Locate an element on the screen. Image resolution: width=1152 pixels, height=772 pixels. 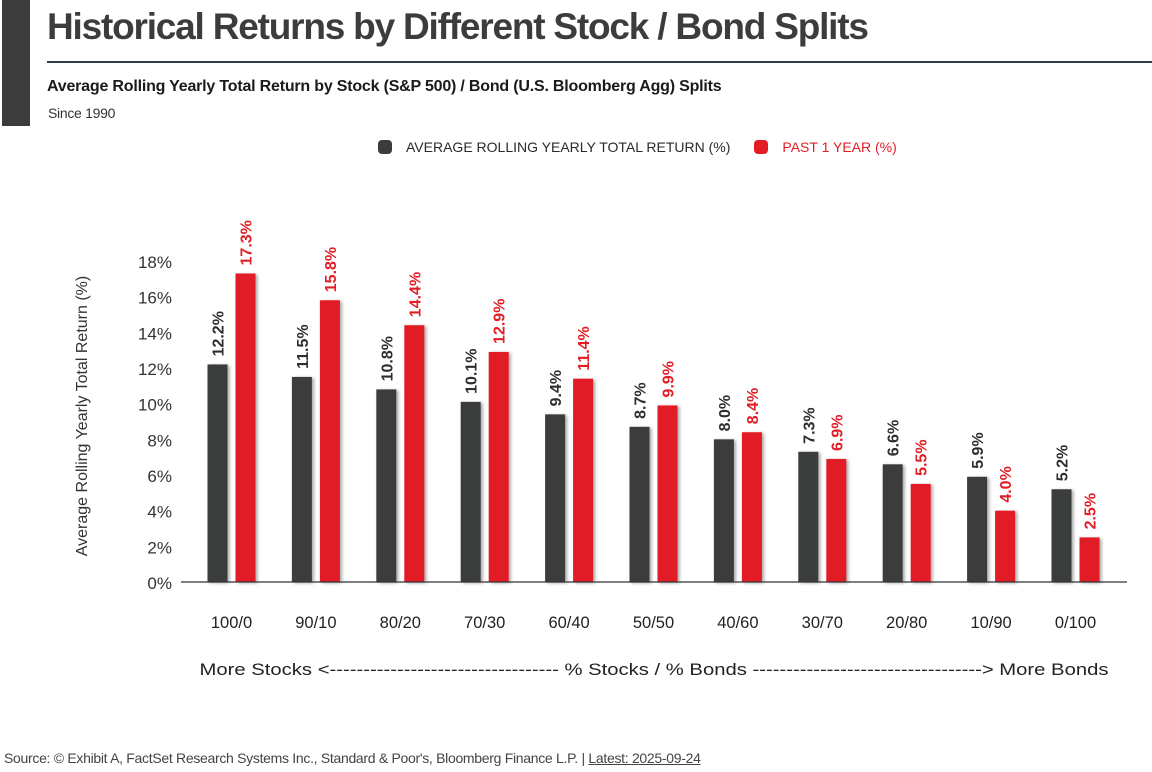
data-label-average: 7.3% is located at coordinates (809, 425).